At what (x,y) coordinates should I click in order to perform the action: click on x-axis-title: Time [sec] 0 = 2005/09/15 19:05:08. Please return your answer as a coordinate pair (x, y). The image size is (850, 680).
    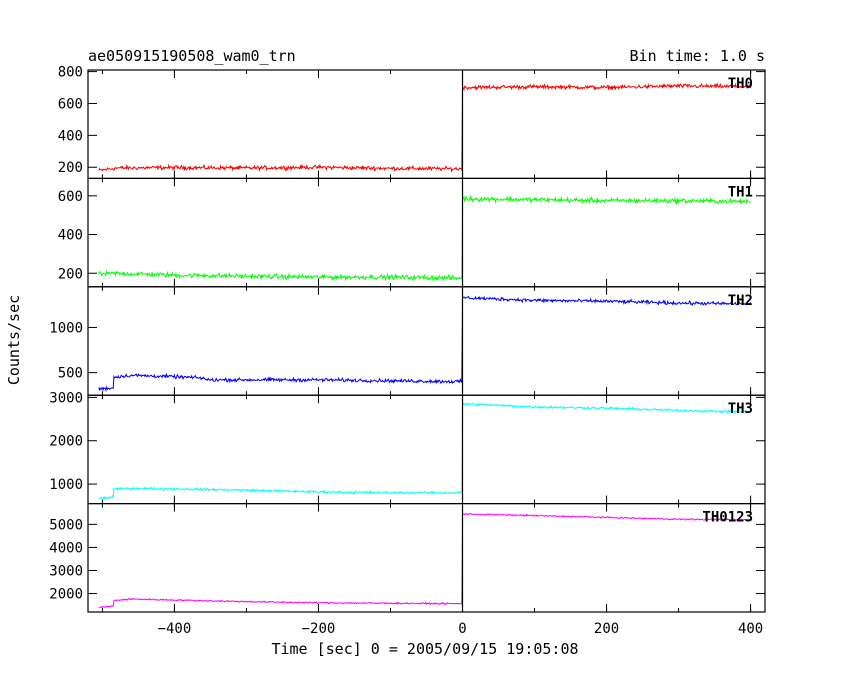
    Looking at the image, I should click on (424, 649).